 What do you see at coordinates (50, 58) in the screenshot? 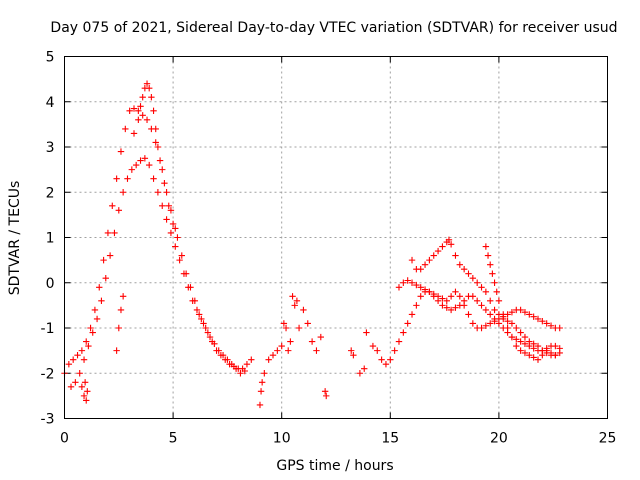
I see `y-tick-label: 5` at bounding box center [50, 58].